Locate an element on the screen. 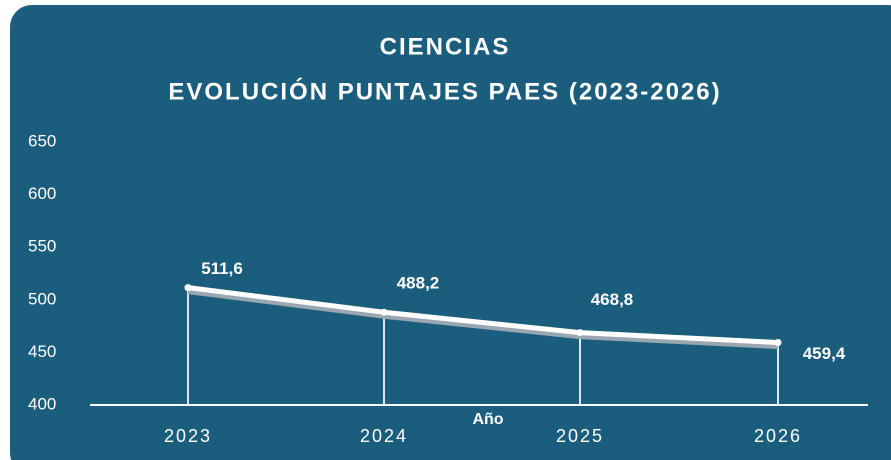  line-shadow is located at coordinates (483, 319).